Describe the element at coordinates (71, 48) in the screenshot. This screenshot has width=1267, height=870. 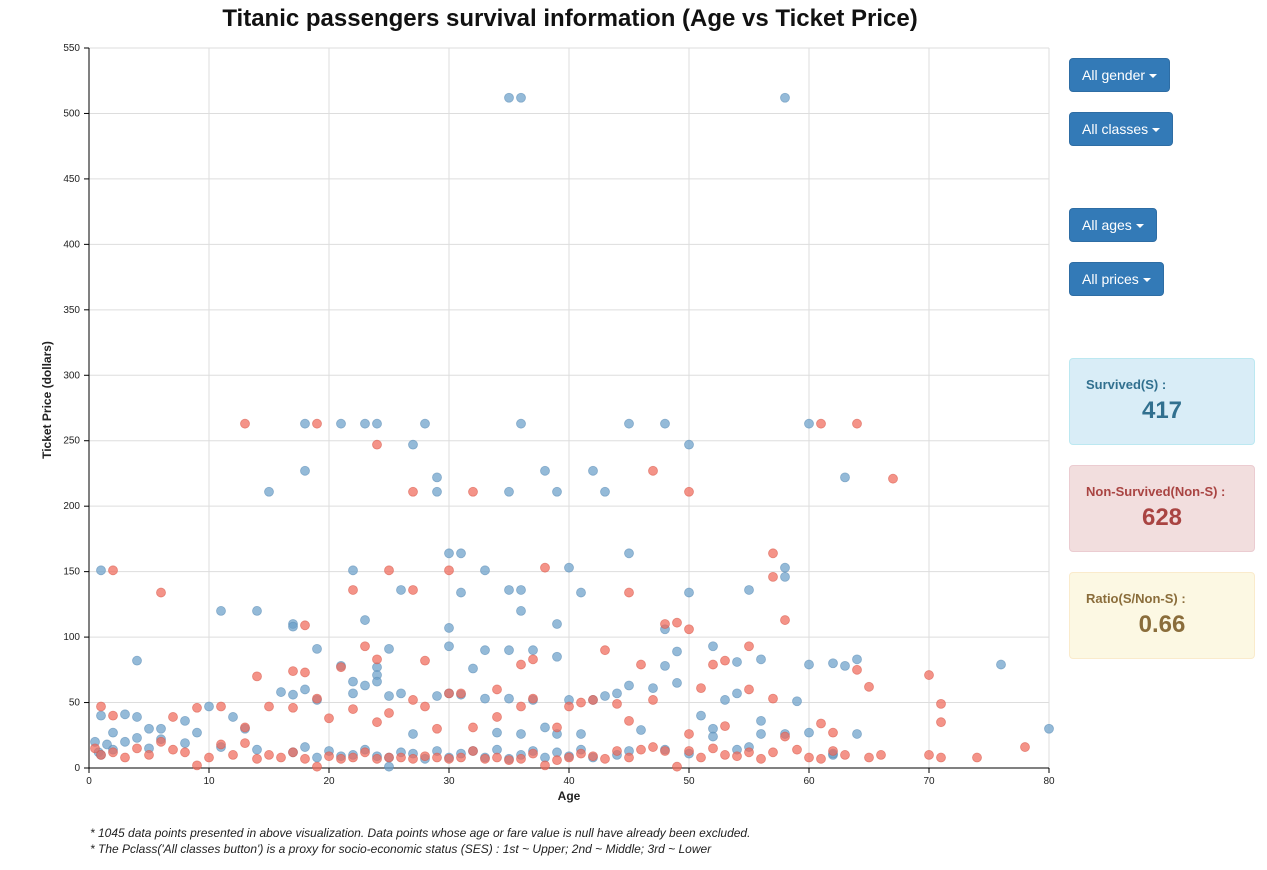
I see `y-tick-label: 550` at that location.